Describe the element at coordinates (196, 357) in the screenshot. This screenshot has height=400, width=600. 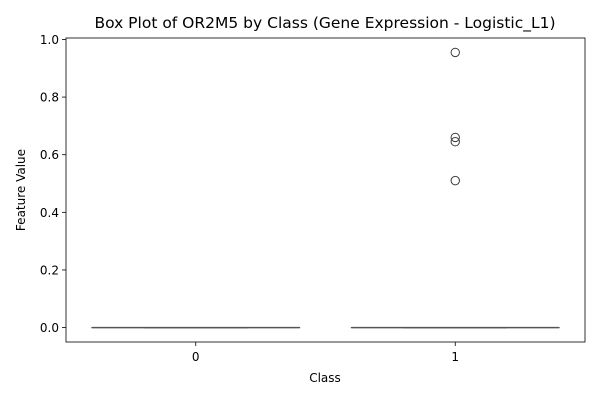
I see `x-tick-label: 0` at that location.